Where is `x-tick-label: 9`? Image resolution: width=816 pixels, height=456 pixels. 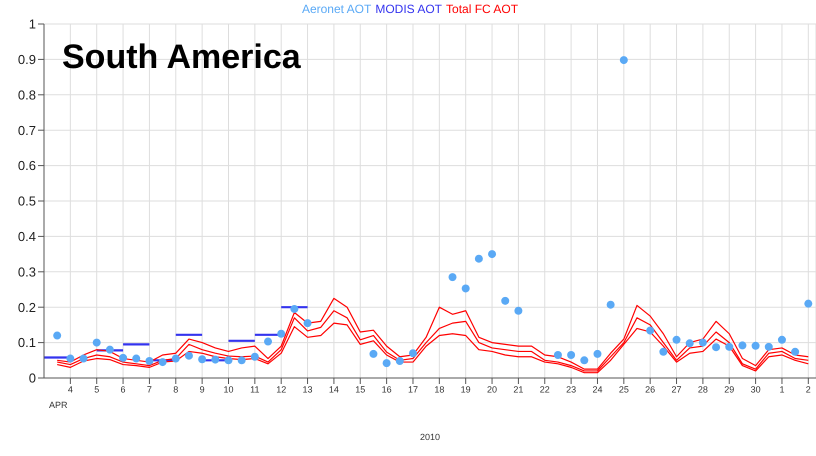
x-tick-label: 9 is located at coordinates (202, 389).